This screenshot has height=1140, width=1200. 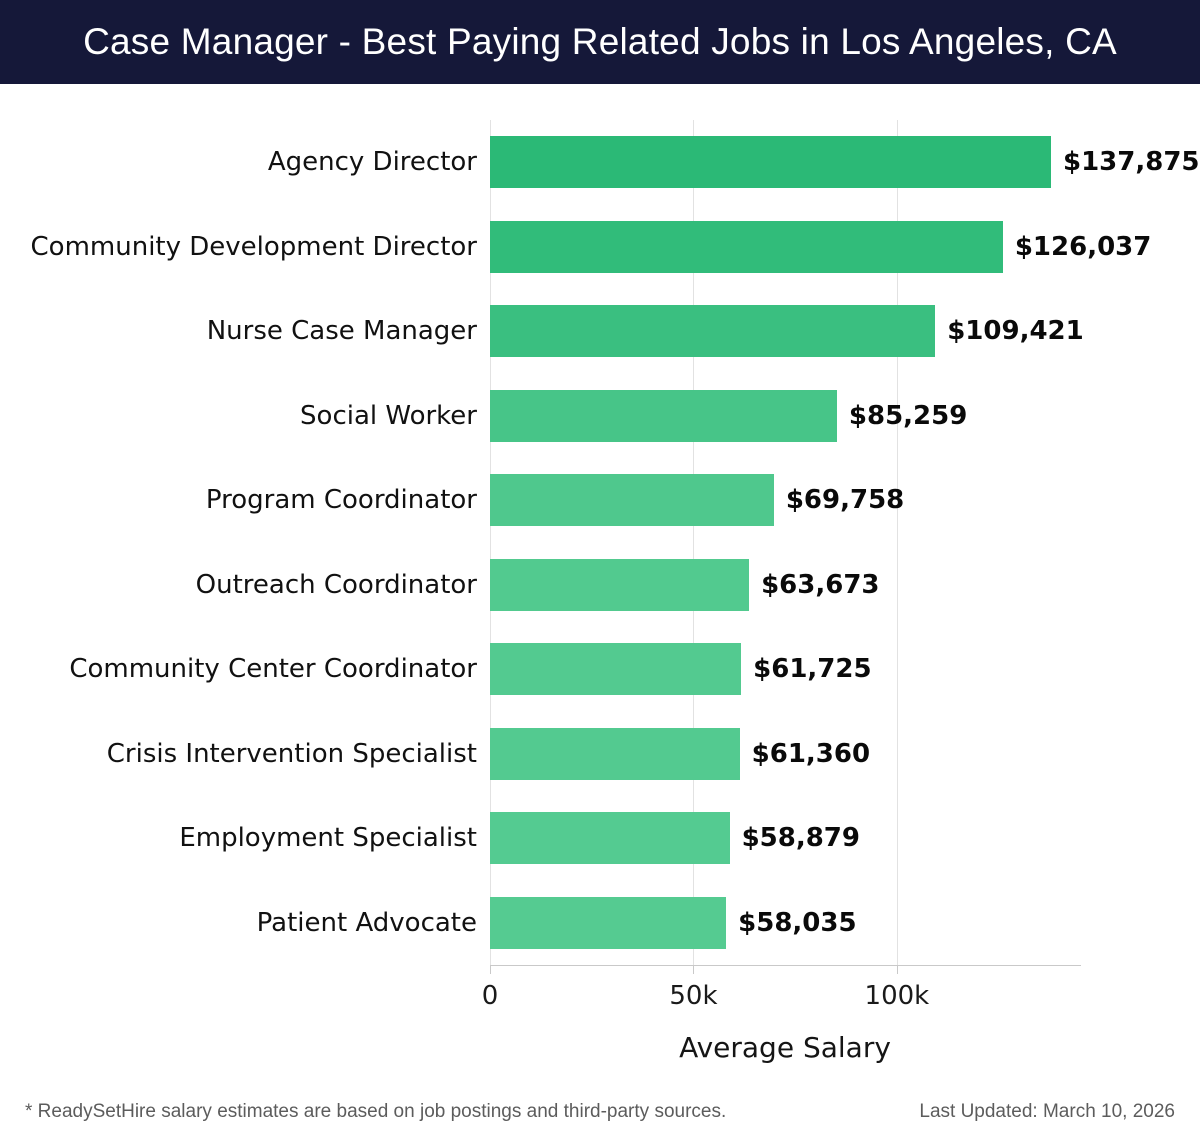 What do you see at coordinates (608, 922) in the screenshot?
I see `bar-patient-advocate` at bounding box center [608, 922].